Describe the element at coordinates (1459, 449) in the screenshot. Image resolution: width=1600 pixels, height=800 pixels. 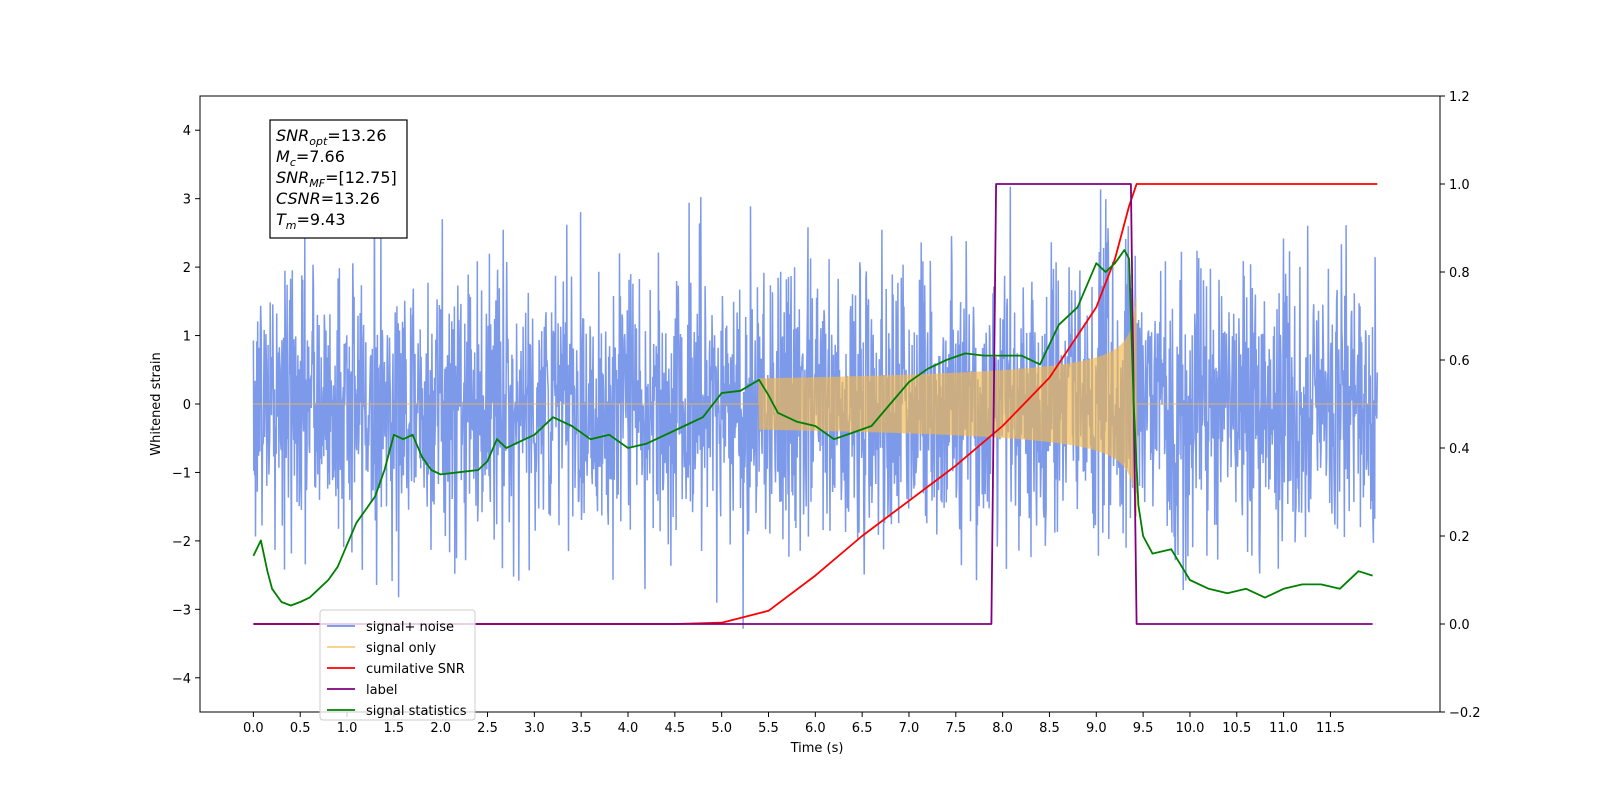
I see `y-tick-label-right: 0.4` at that location.